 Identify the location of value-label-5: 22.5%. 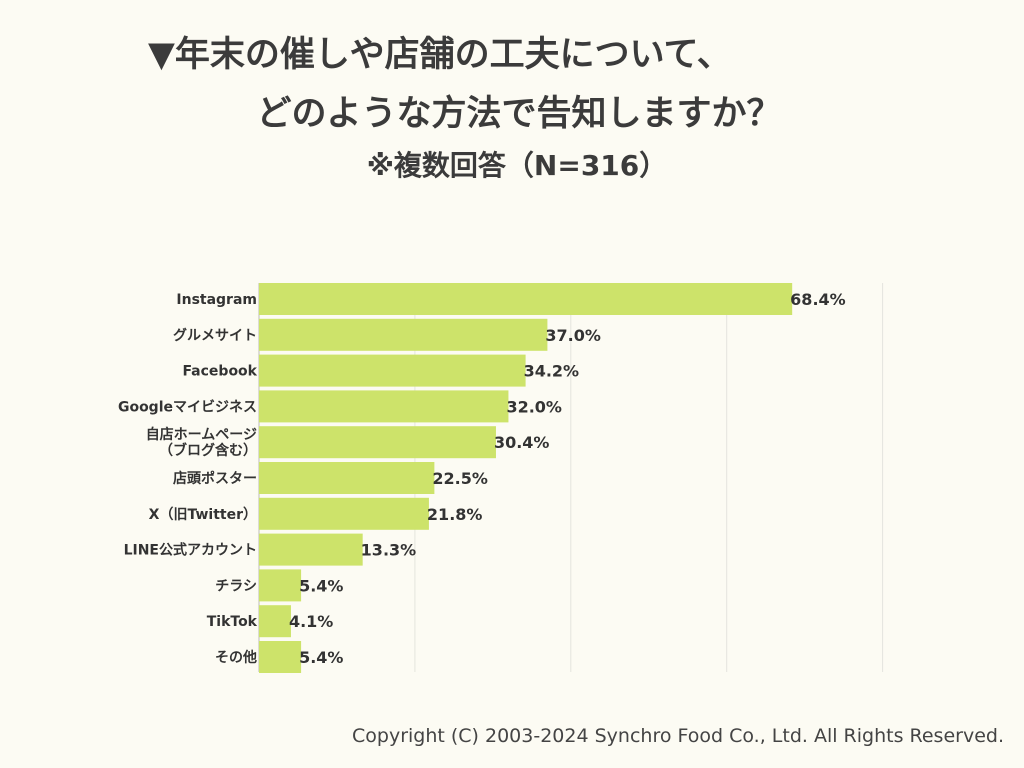
(460, 478).